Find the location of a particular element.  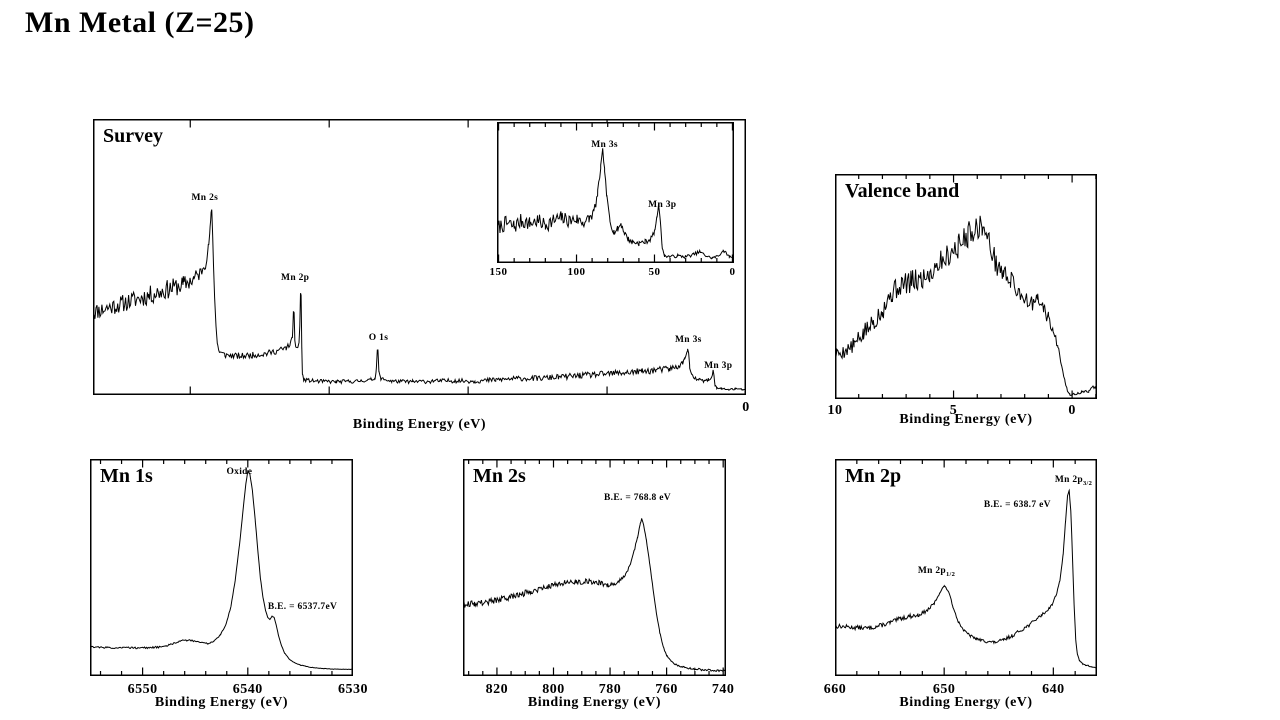

survey-peak-label-text: Mn 3p is located at coordinates (718, 366).